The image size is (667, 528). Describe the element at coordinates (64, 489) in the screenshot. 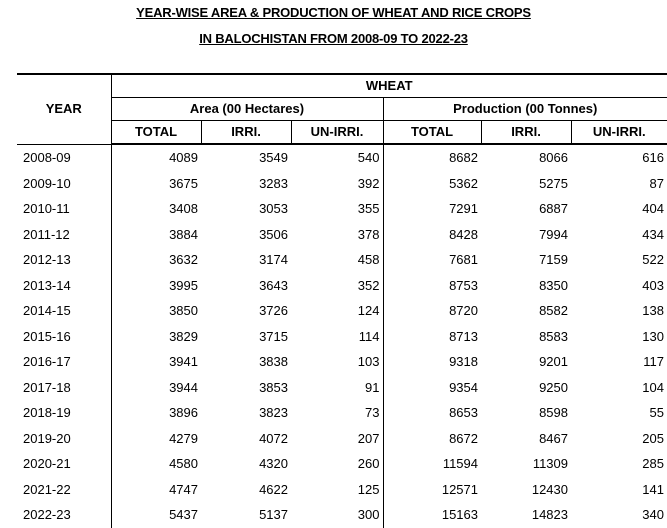

I see `year-cell: 2021-22` at that location.